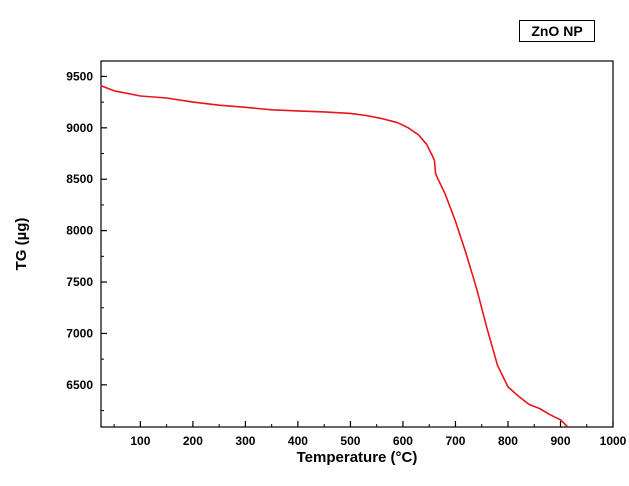 The width and height of the screenshot is (629, 486). I want to click on y-tick-labels: 6500 7000 7500 8000 8500 9000 9500, so click(79, 230).